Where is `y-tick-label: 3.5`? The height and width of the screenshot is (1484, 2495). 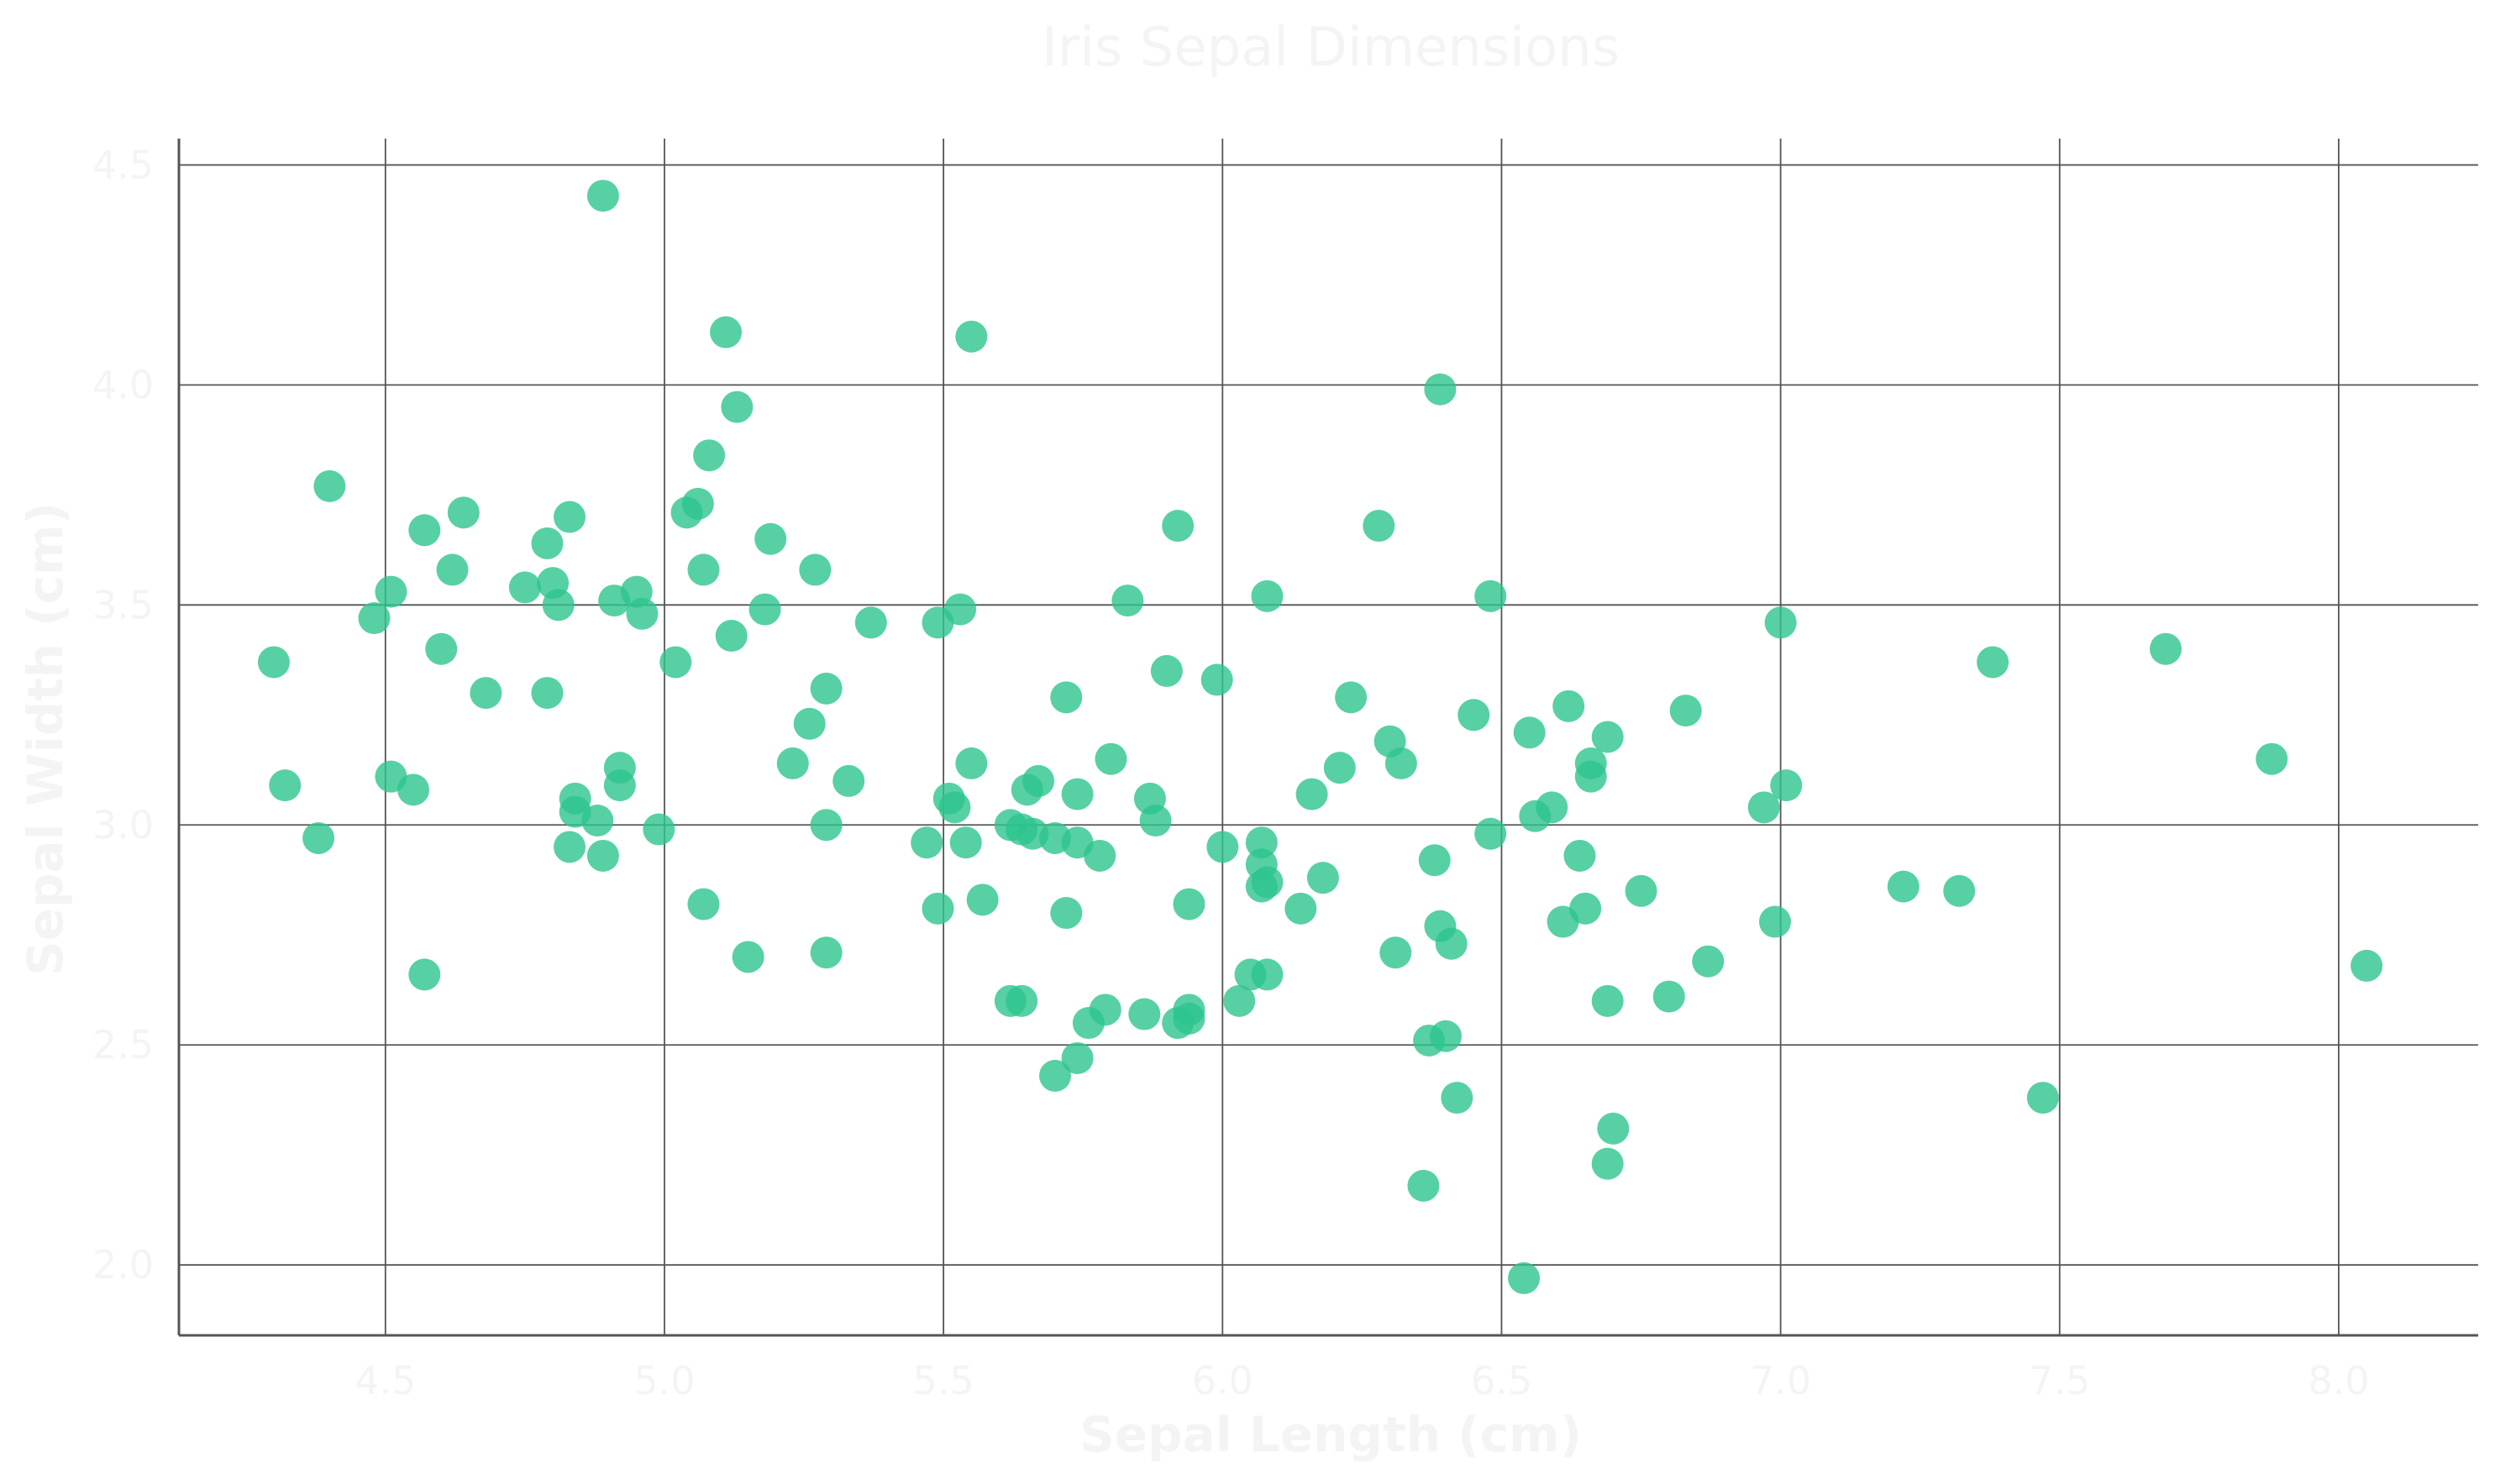 y-tick-label: 3.5 is located at coordinates (123, 604).